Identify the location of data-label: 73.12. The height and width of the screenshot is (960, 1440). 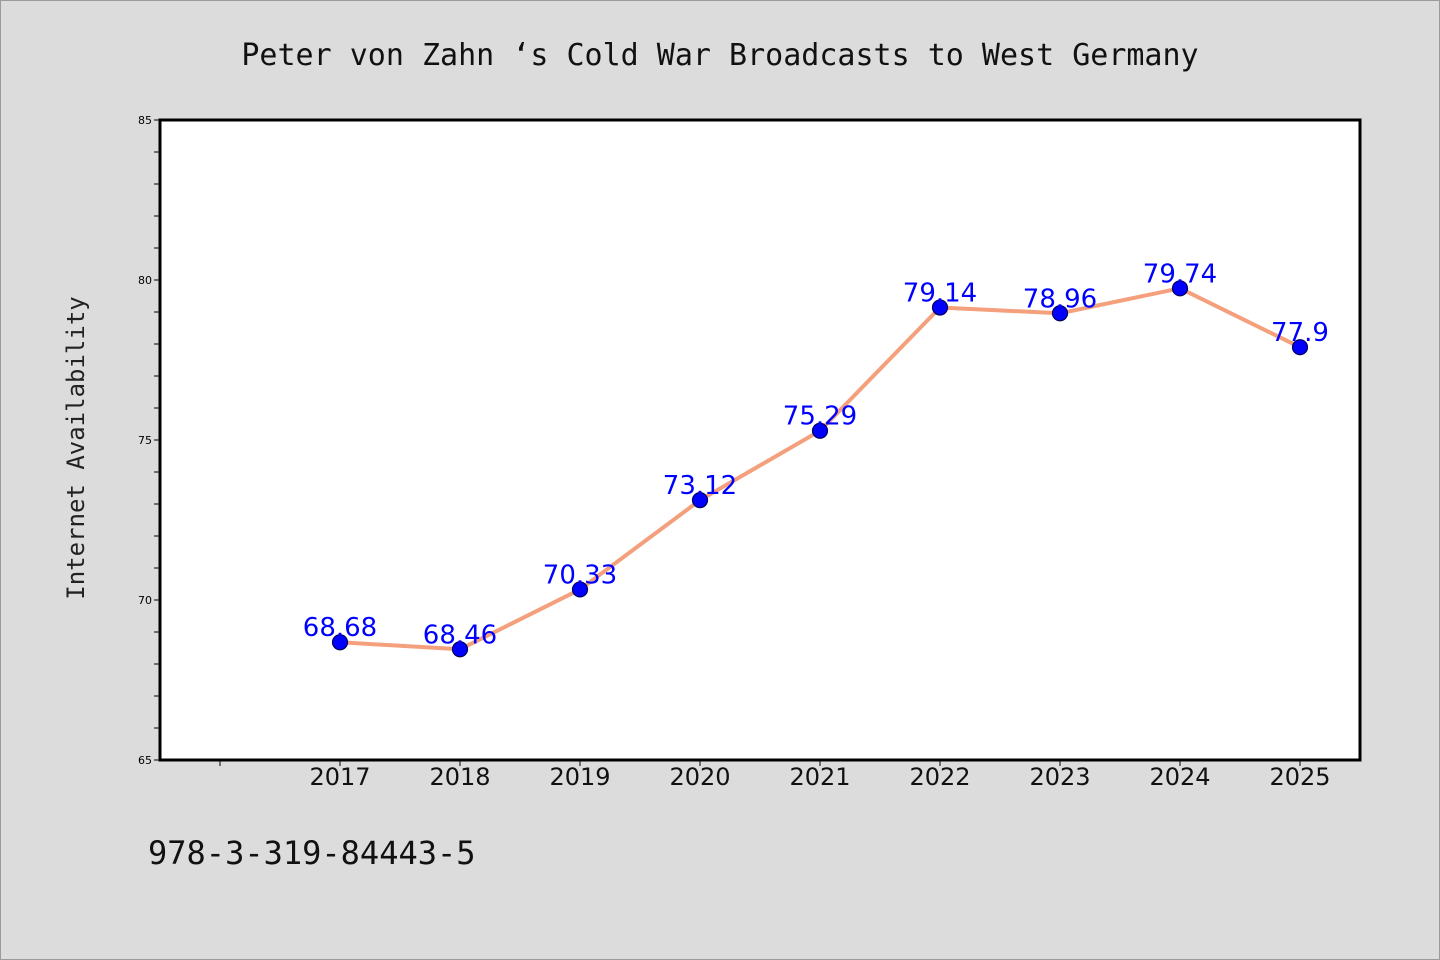
(700, 486).